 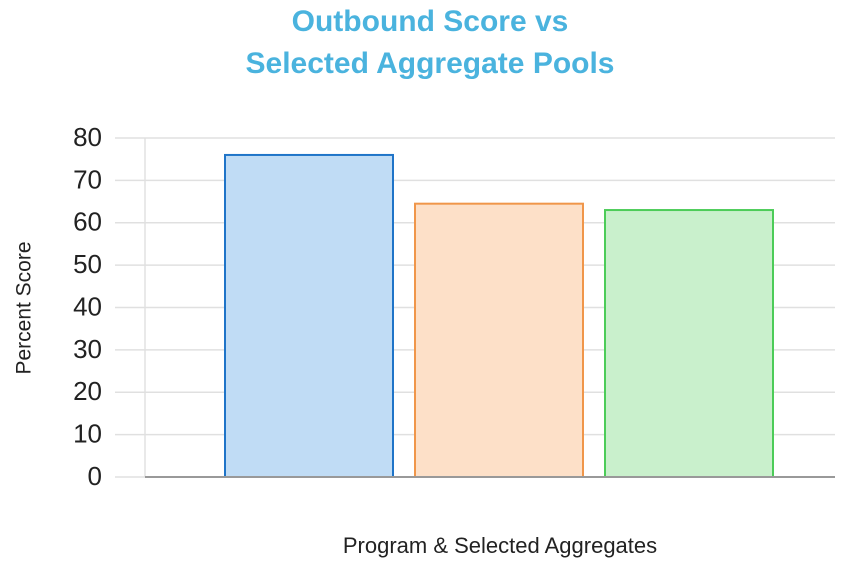 What do you see at coordinates (87, 306) in the screenshot?
I see `y-tick-label: 40` at bounding box center [87, 306].